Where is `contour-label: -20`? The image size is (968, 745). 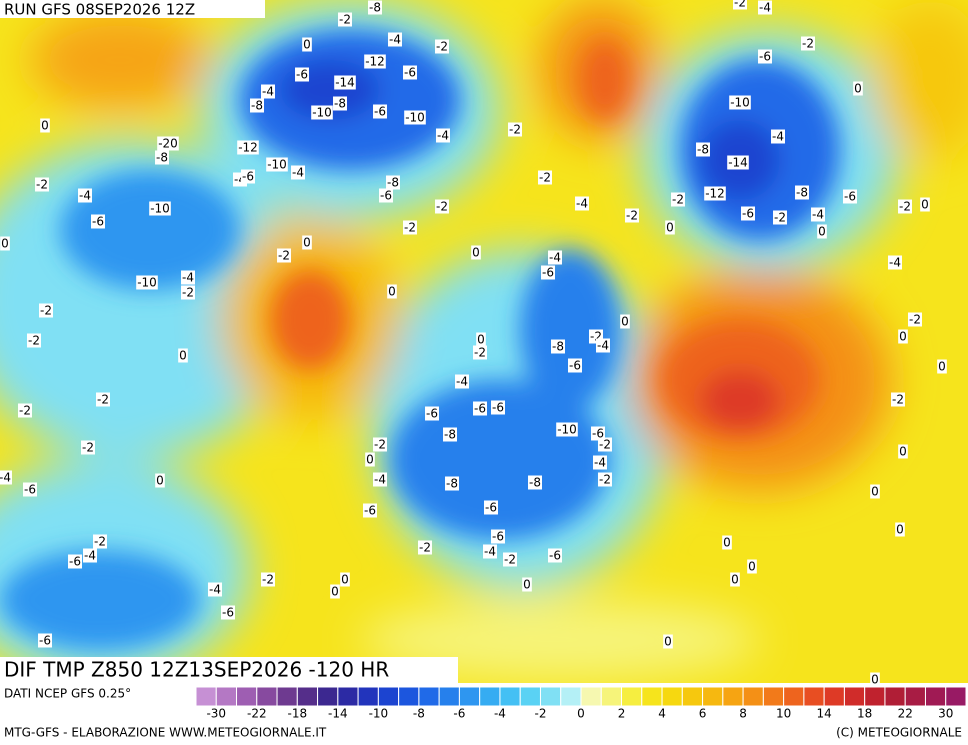
contour-label: -20 is located at coordinates (168, 144).